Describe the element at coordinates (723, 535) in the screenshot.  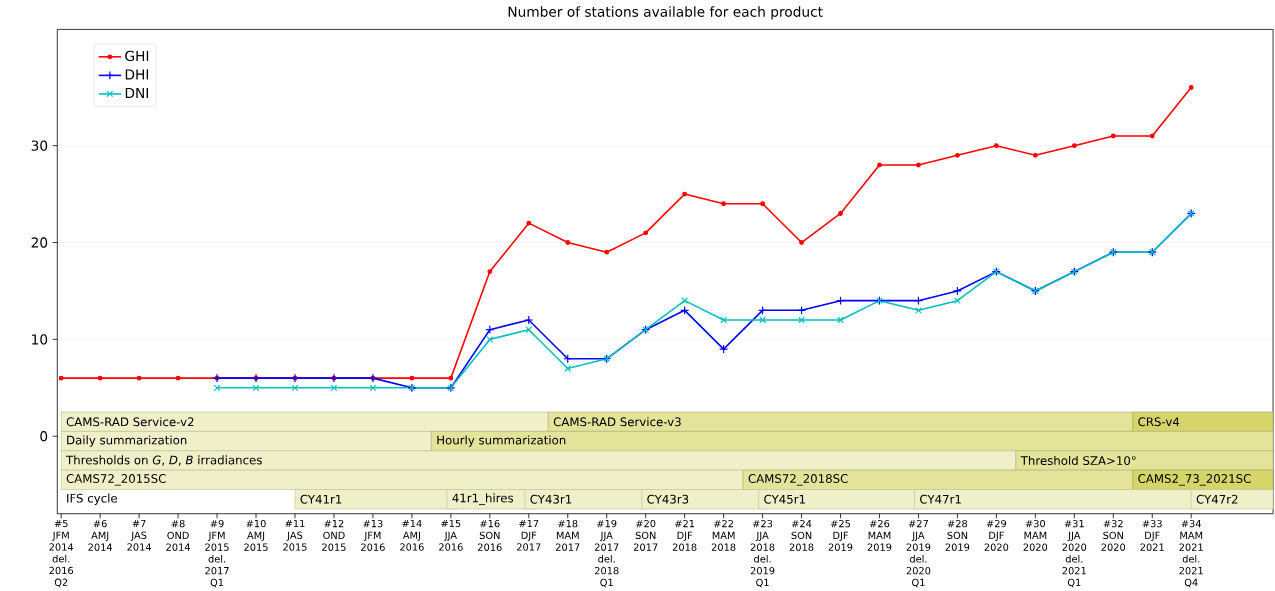
I see `x-tick-label: #22 MAM 2018` at that location.